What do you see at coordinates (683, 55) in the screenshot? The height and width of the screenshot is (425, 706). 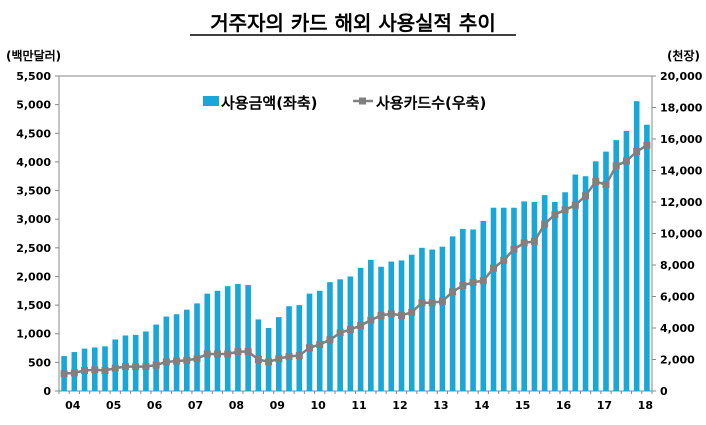 I see `right-axis-unit: (천장)` at bounding box center [683, 55].